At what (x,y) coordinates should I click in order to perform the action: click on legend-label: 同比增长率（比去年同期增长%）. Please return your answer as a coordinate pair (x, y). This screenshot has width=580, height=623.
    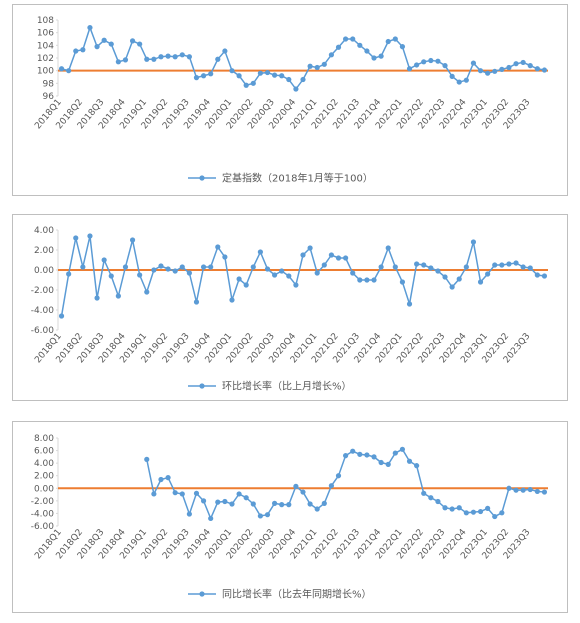
    Looking at the image, I should click on (297, 594).